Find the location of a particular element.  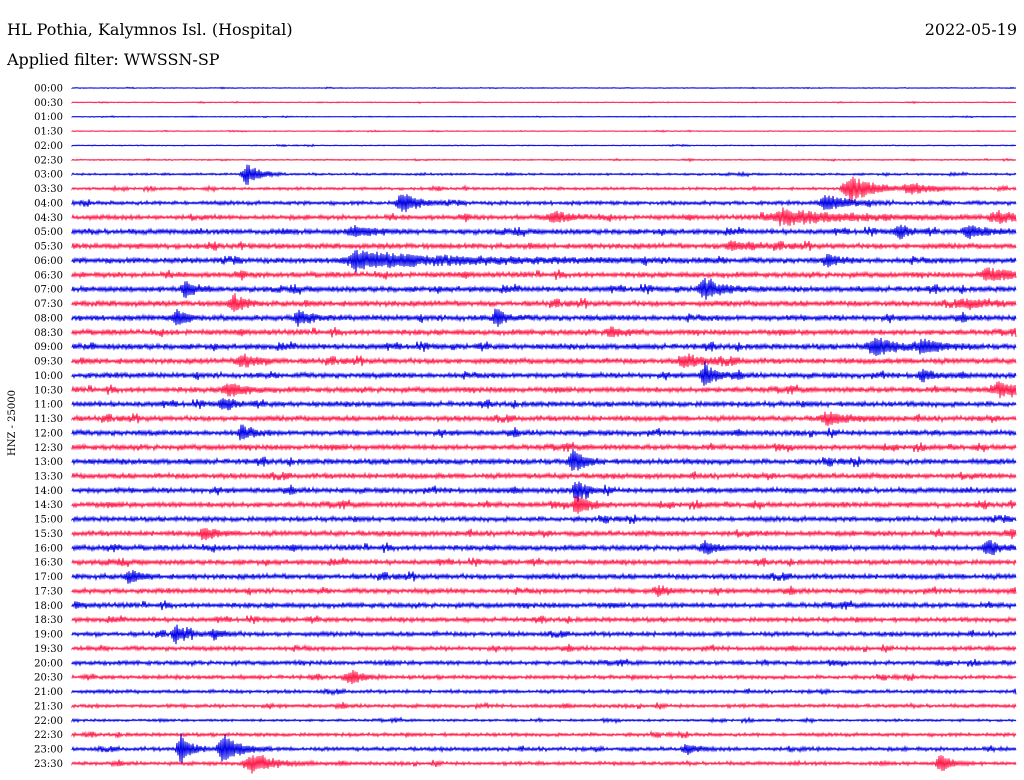

row-label: 15:30 is located at coordinates (48, 534).